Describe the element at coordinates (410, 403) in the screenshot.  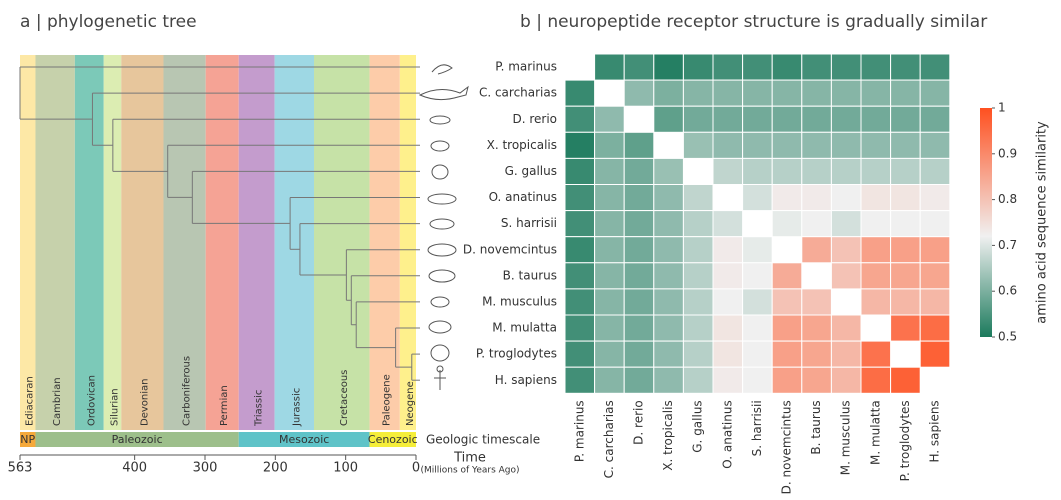
I see `period-label: Neogene` at that location.